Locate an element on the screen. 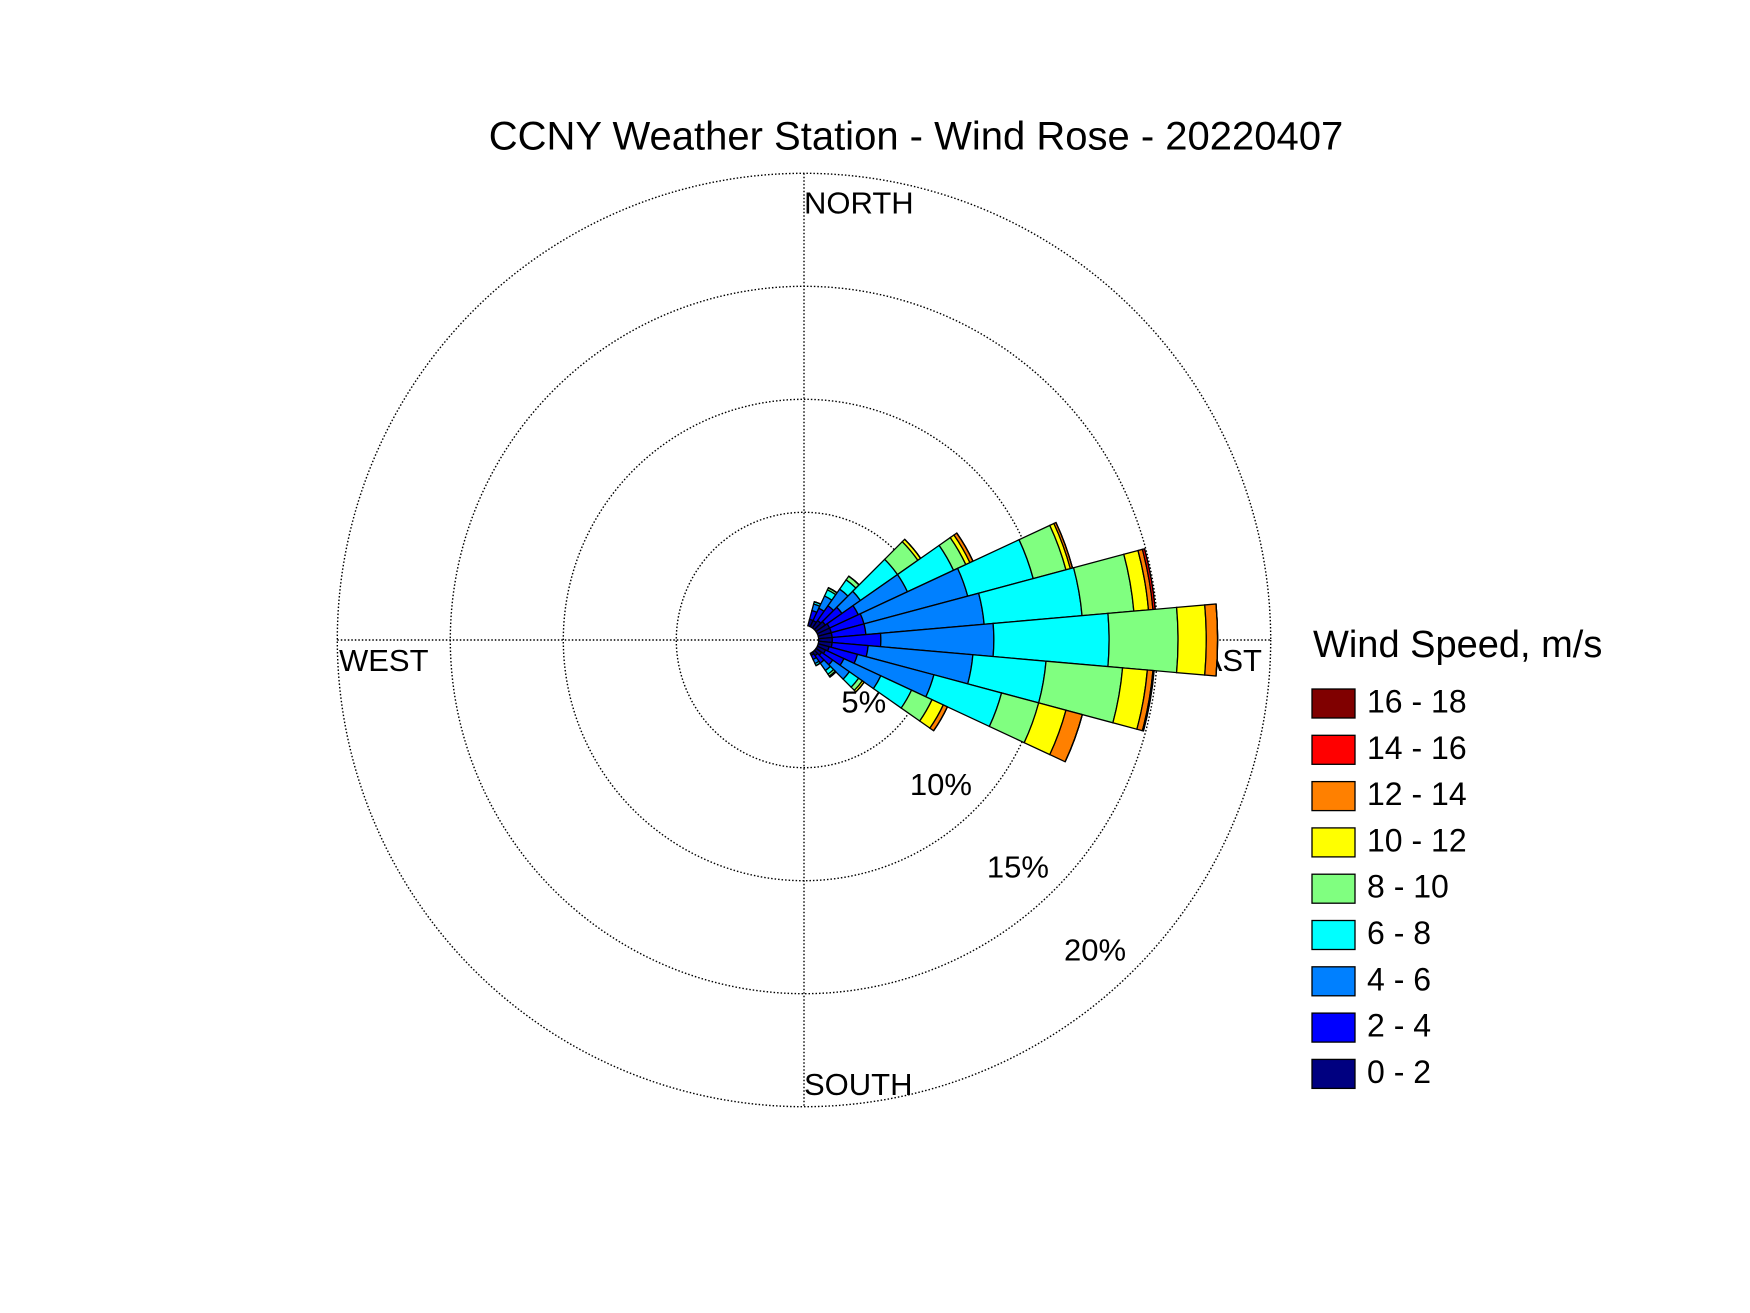 The image size is (1750, 1313). r-tick-label: 10% is located at coordinates (941, 784).